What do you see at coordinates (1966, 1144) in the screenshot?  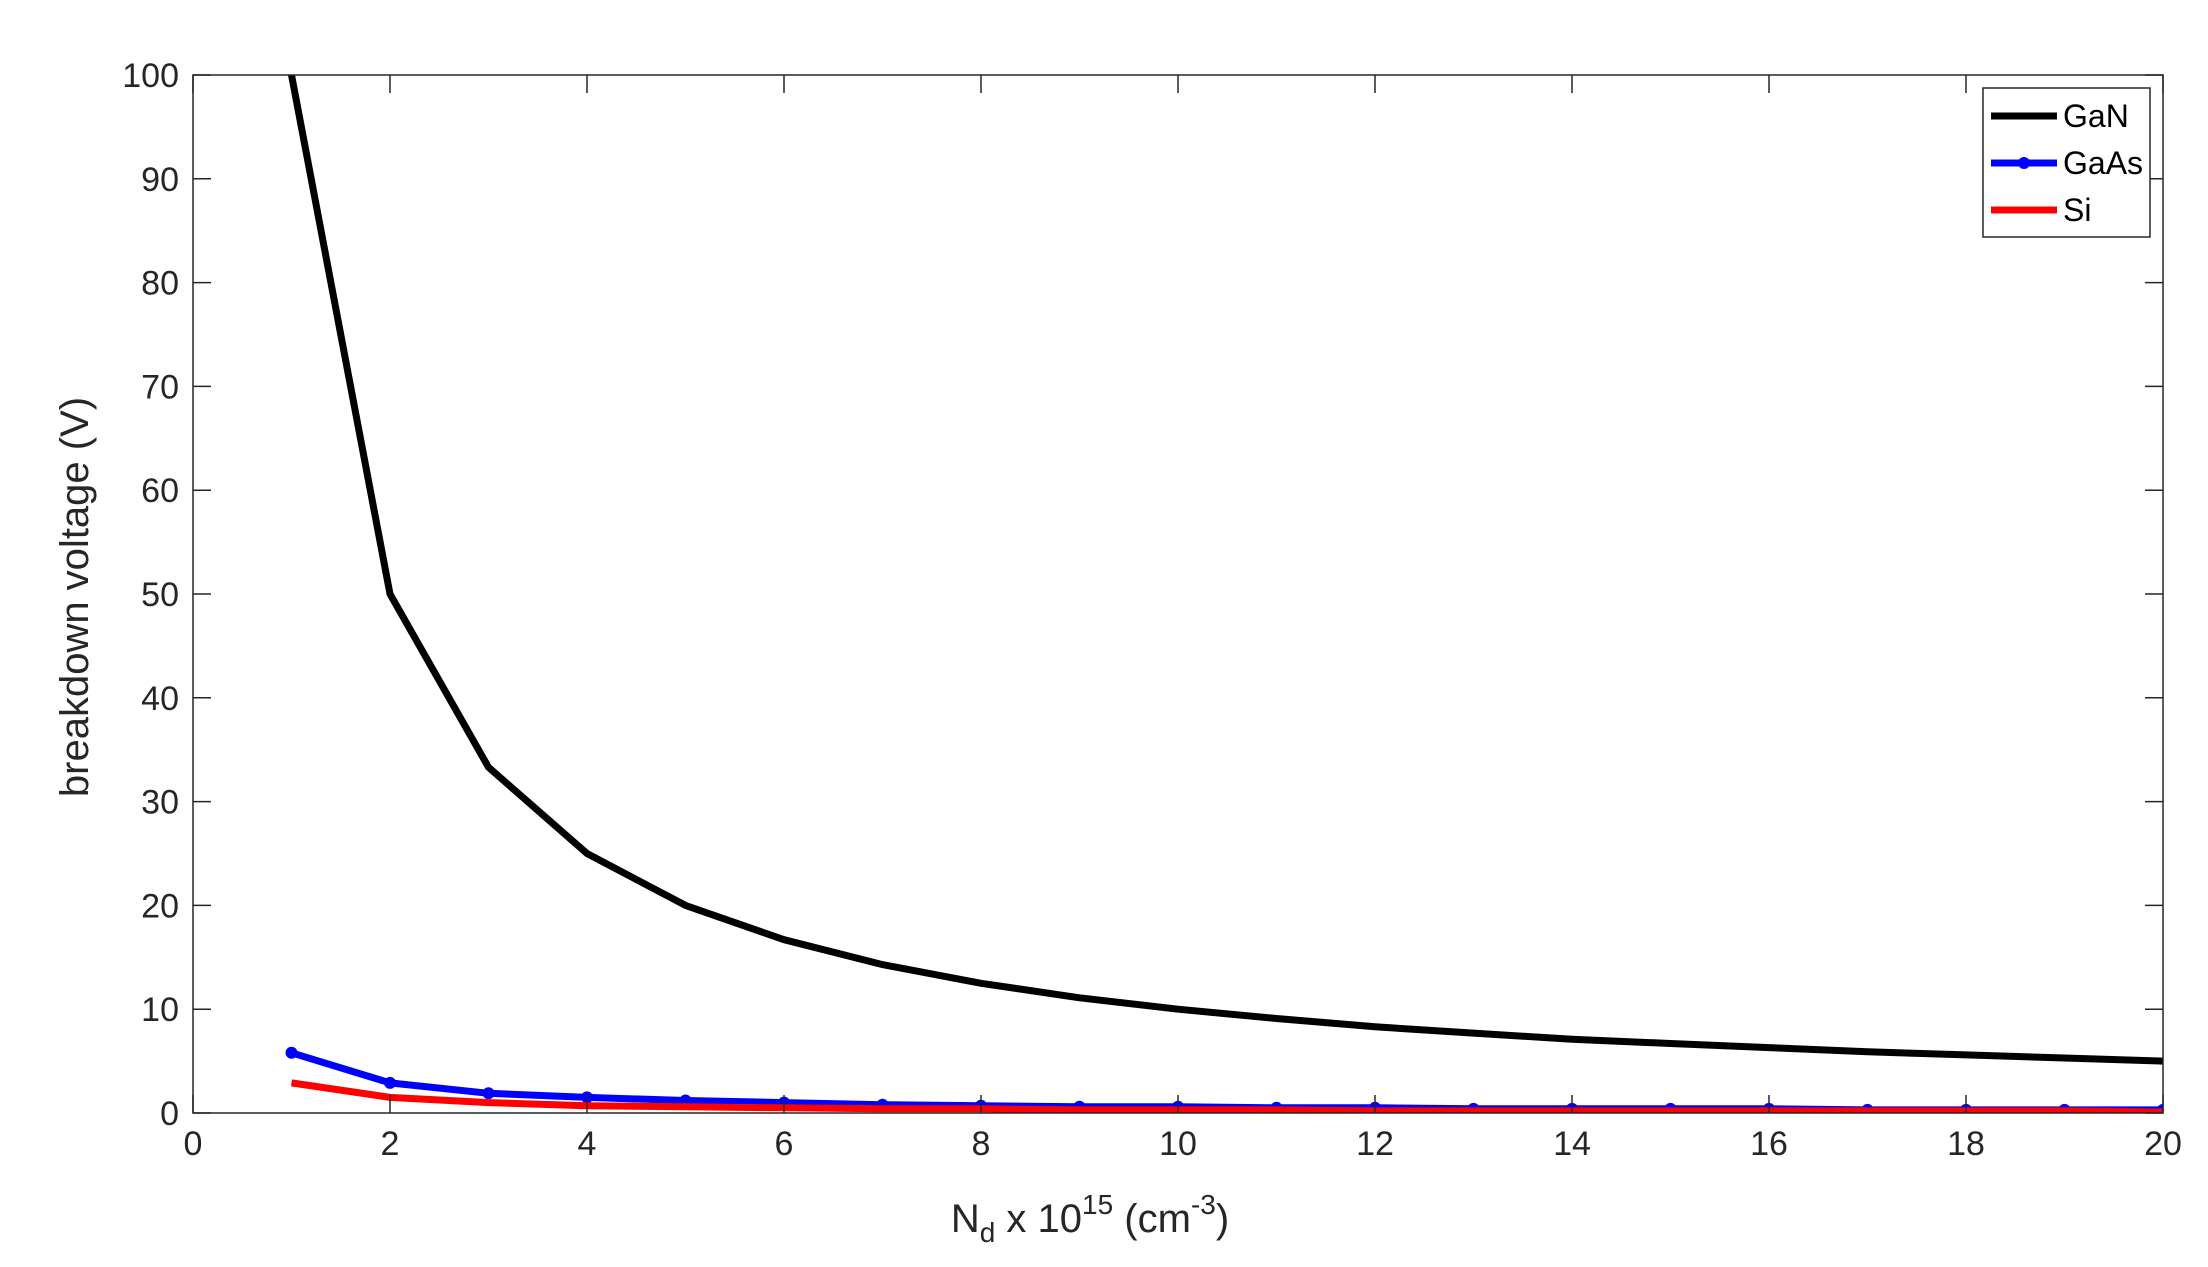 I see `x-tick-label: 18` at bounding box center [1966, 1144].